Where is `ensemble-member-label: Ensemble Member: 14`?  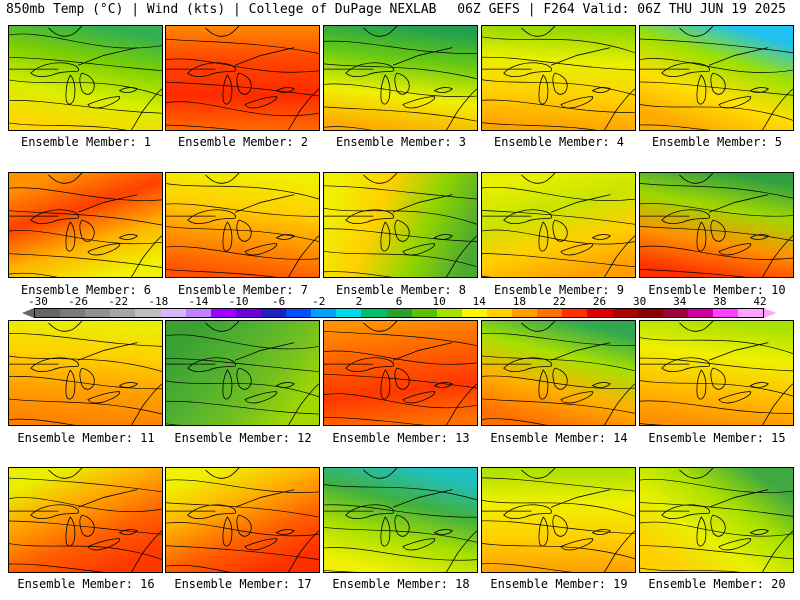
ensemble-member-label: Ensemble Member: 14 is located at coordinates (559, 438).